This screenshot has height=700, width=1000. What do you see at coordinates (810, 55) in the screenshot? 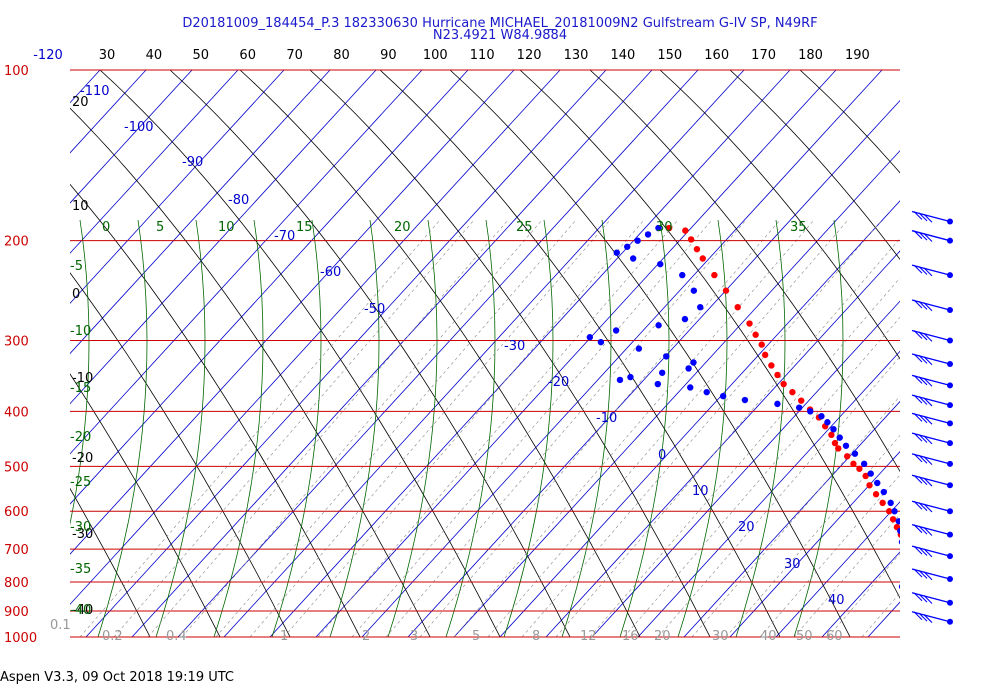
I see `top-scale-label: 180` at bounding box center [810, 55].